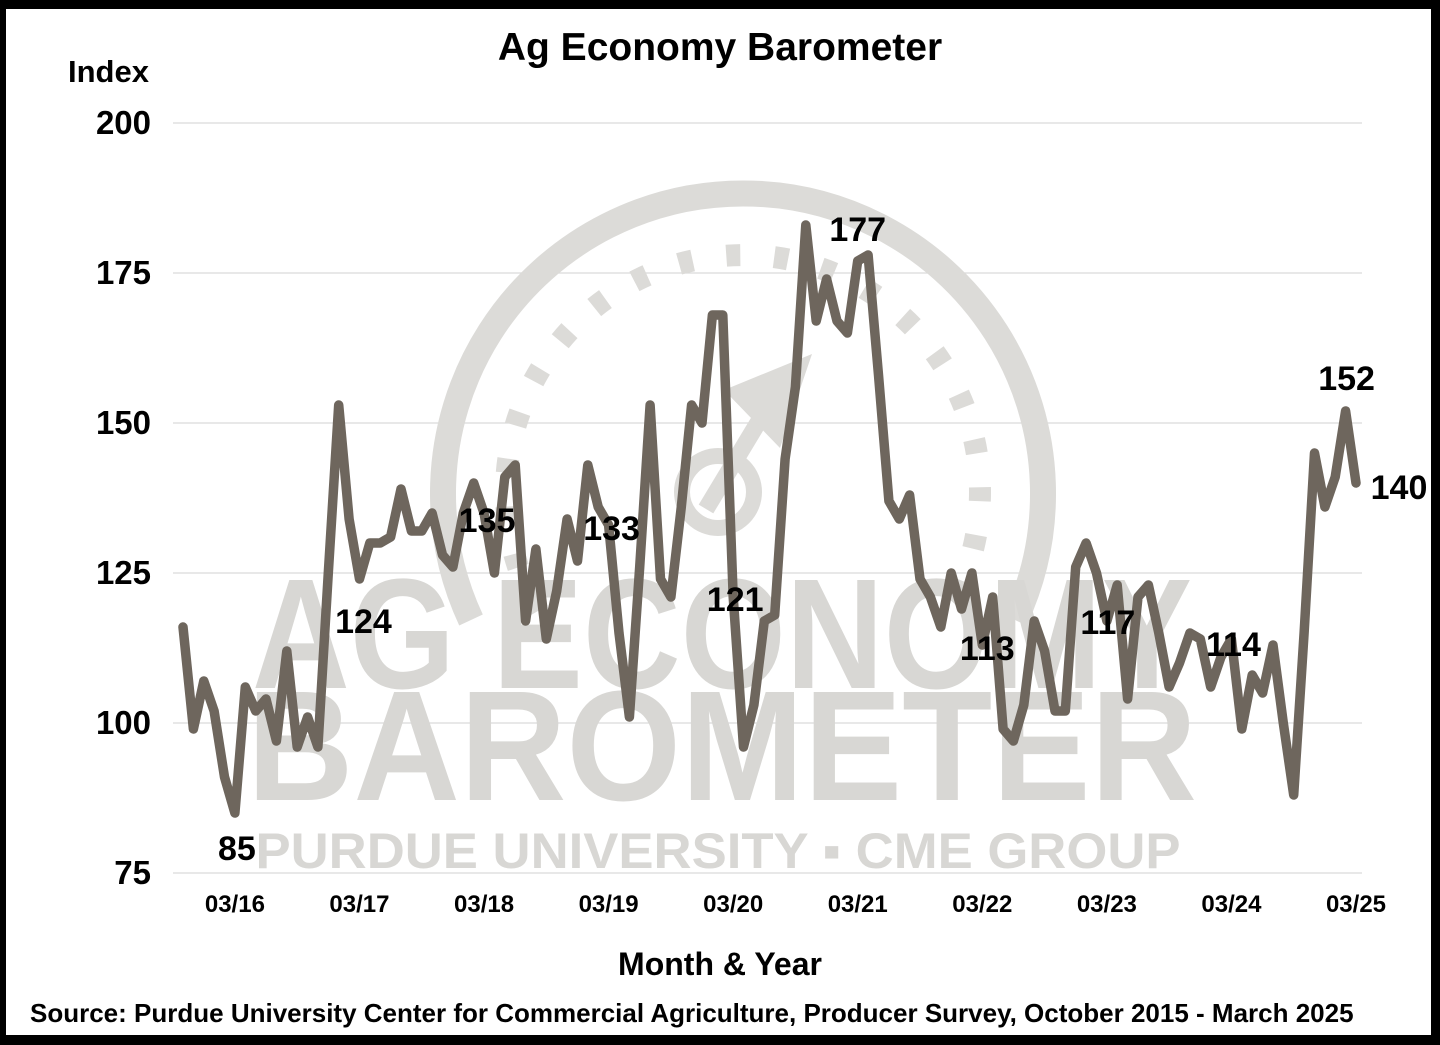 The height and width of the screenshot is (1045, 1440). Describe the element at coordinates (484, 904) in the screenshot. I see `x-tick-label: 03/18` at that location.